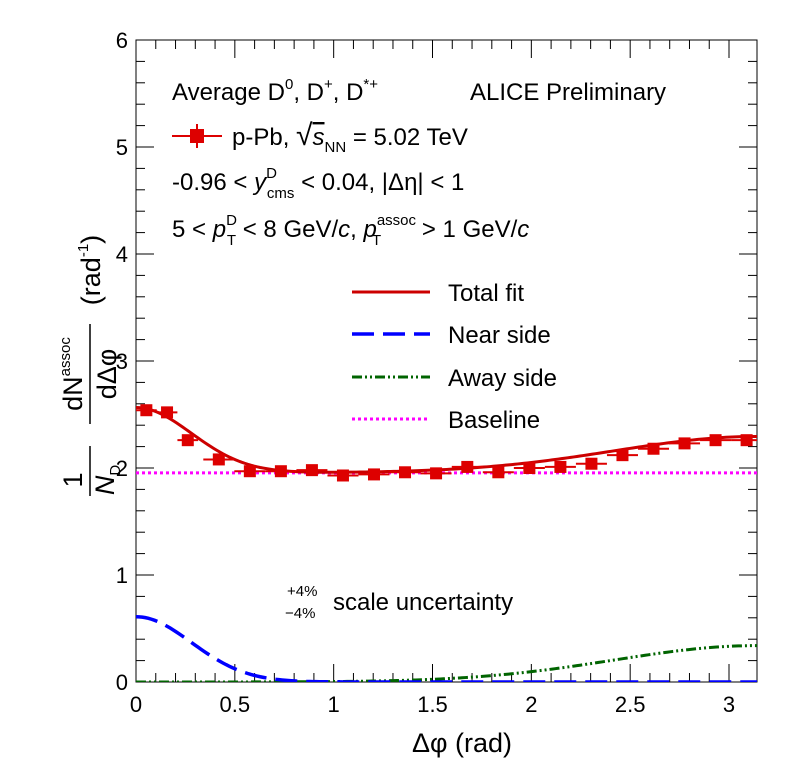 This screenshot has height=774, width=798. Describe the element at coordinates (446, 440) in the screenshot. I see `total-fit-curve` at that location.